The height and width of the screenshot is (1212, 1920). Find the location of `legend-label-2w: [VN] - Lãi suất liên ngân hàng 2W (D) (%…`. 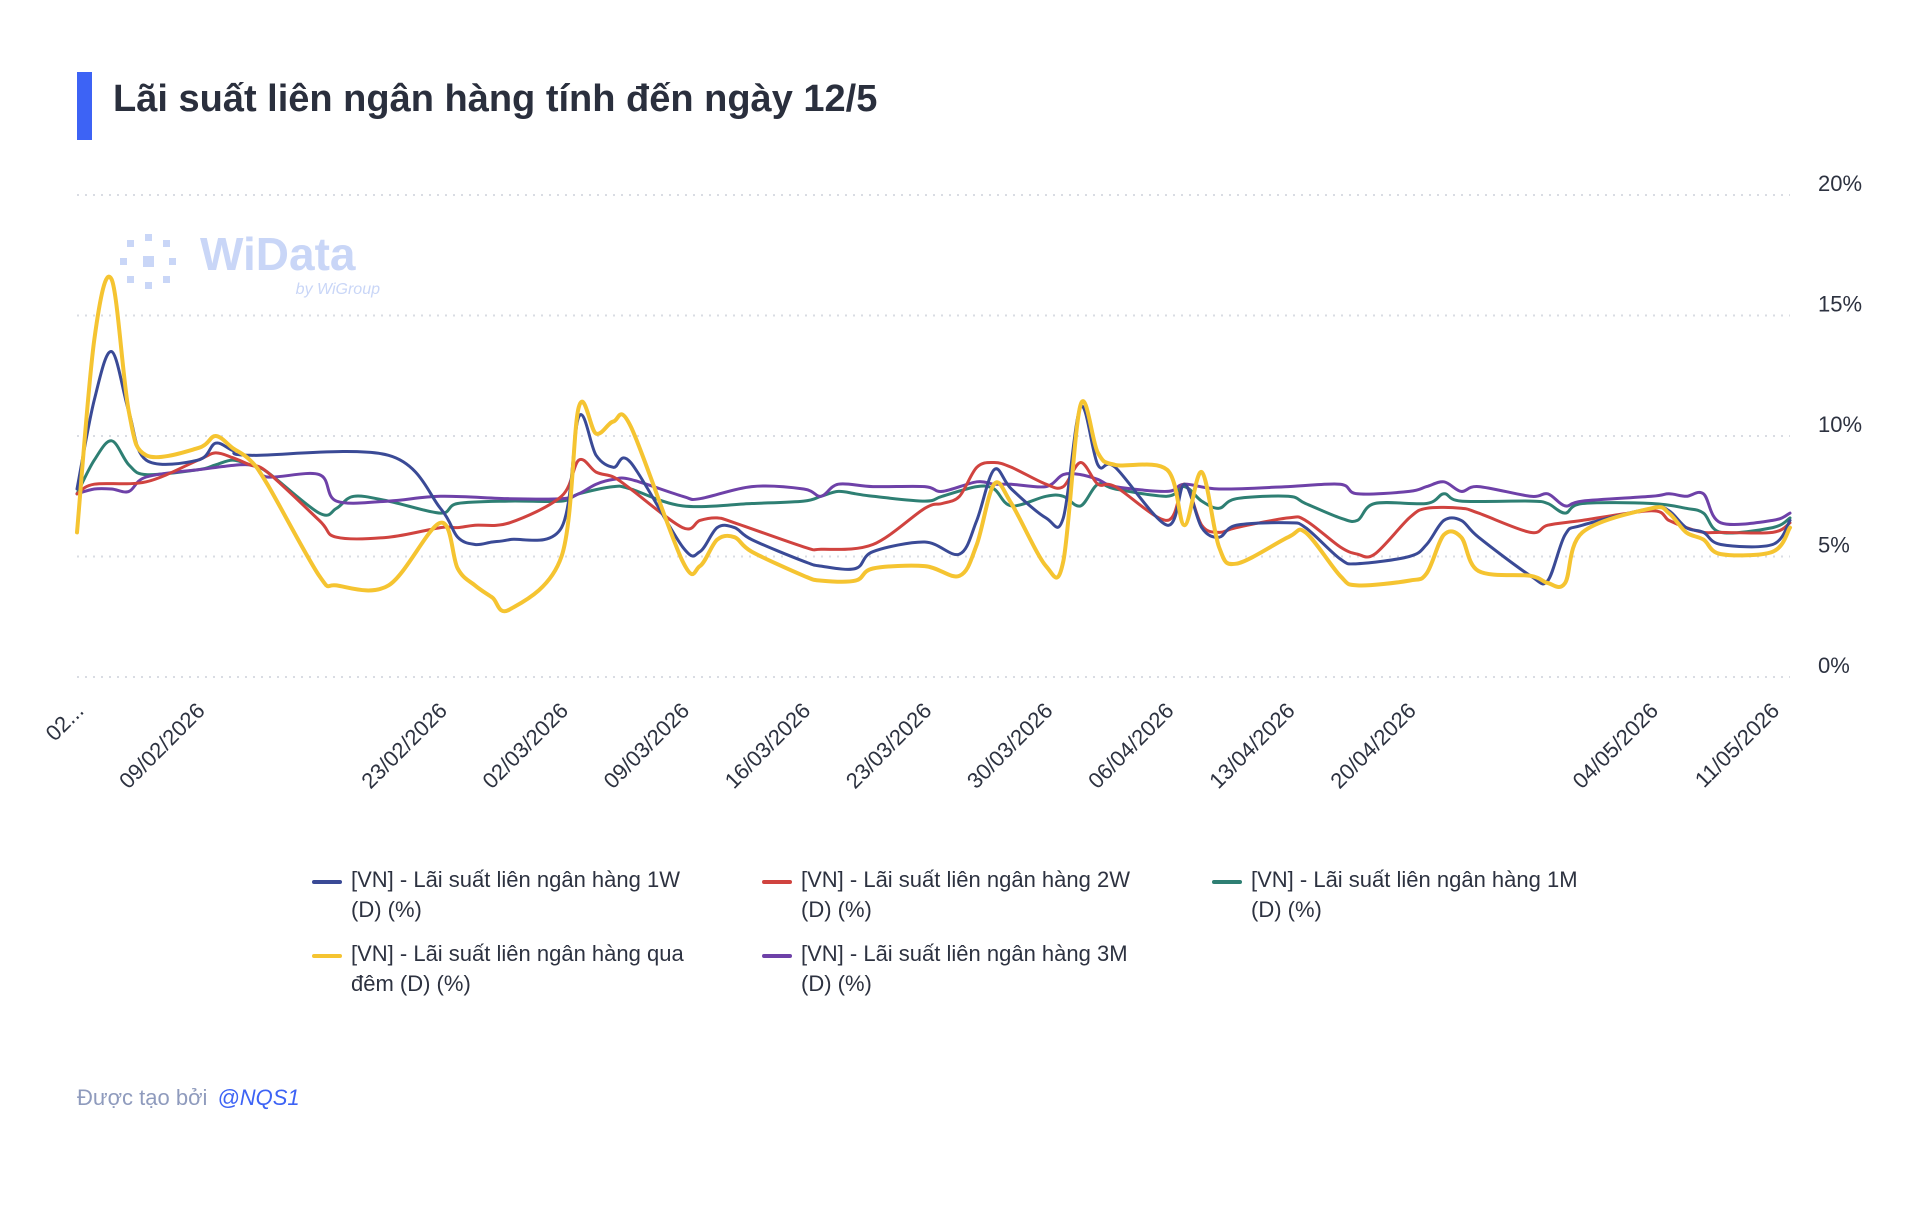

legend-label-2w: [VN] - Lãi suất liên ngân hàng 2W (D) (%… is located at coordinates (965, 894).